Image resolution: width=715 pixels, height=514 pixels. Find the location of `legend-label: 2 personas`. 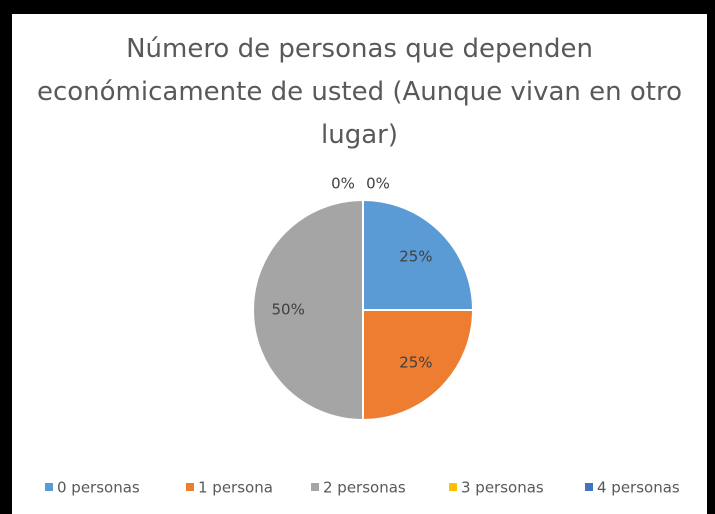

legend-label: 2 personas is located at coordinates (364, 488).